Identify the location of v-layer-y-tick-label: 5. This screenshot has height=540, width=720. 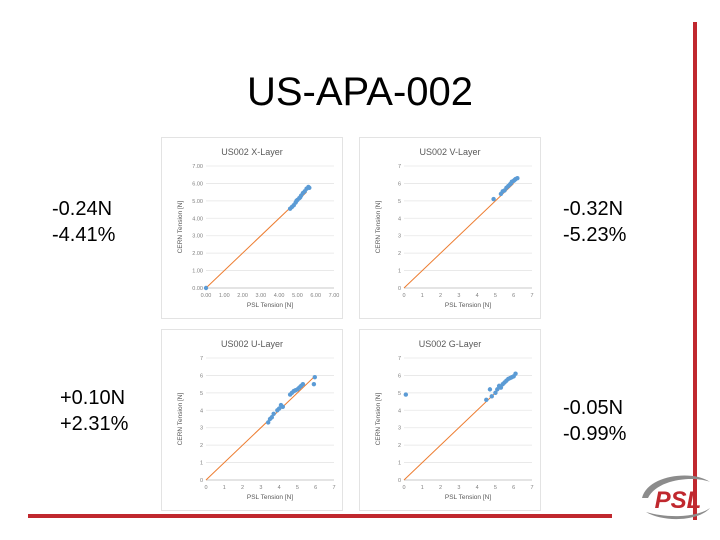
(399, 202).